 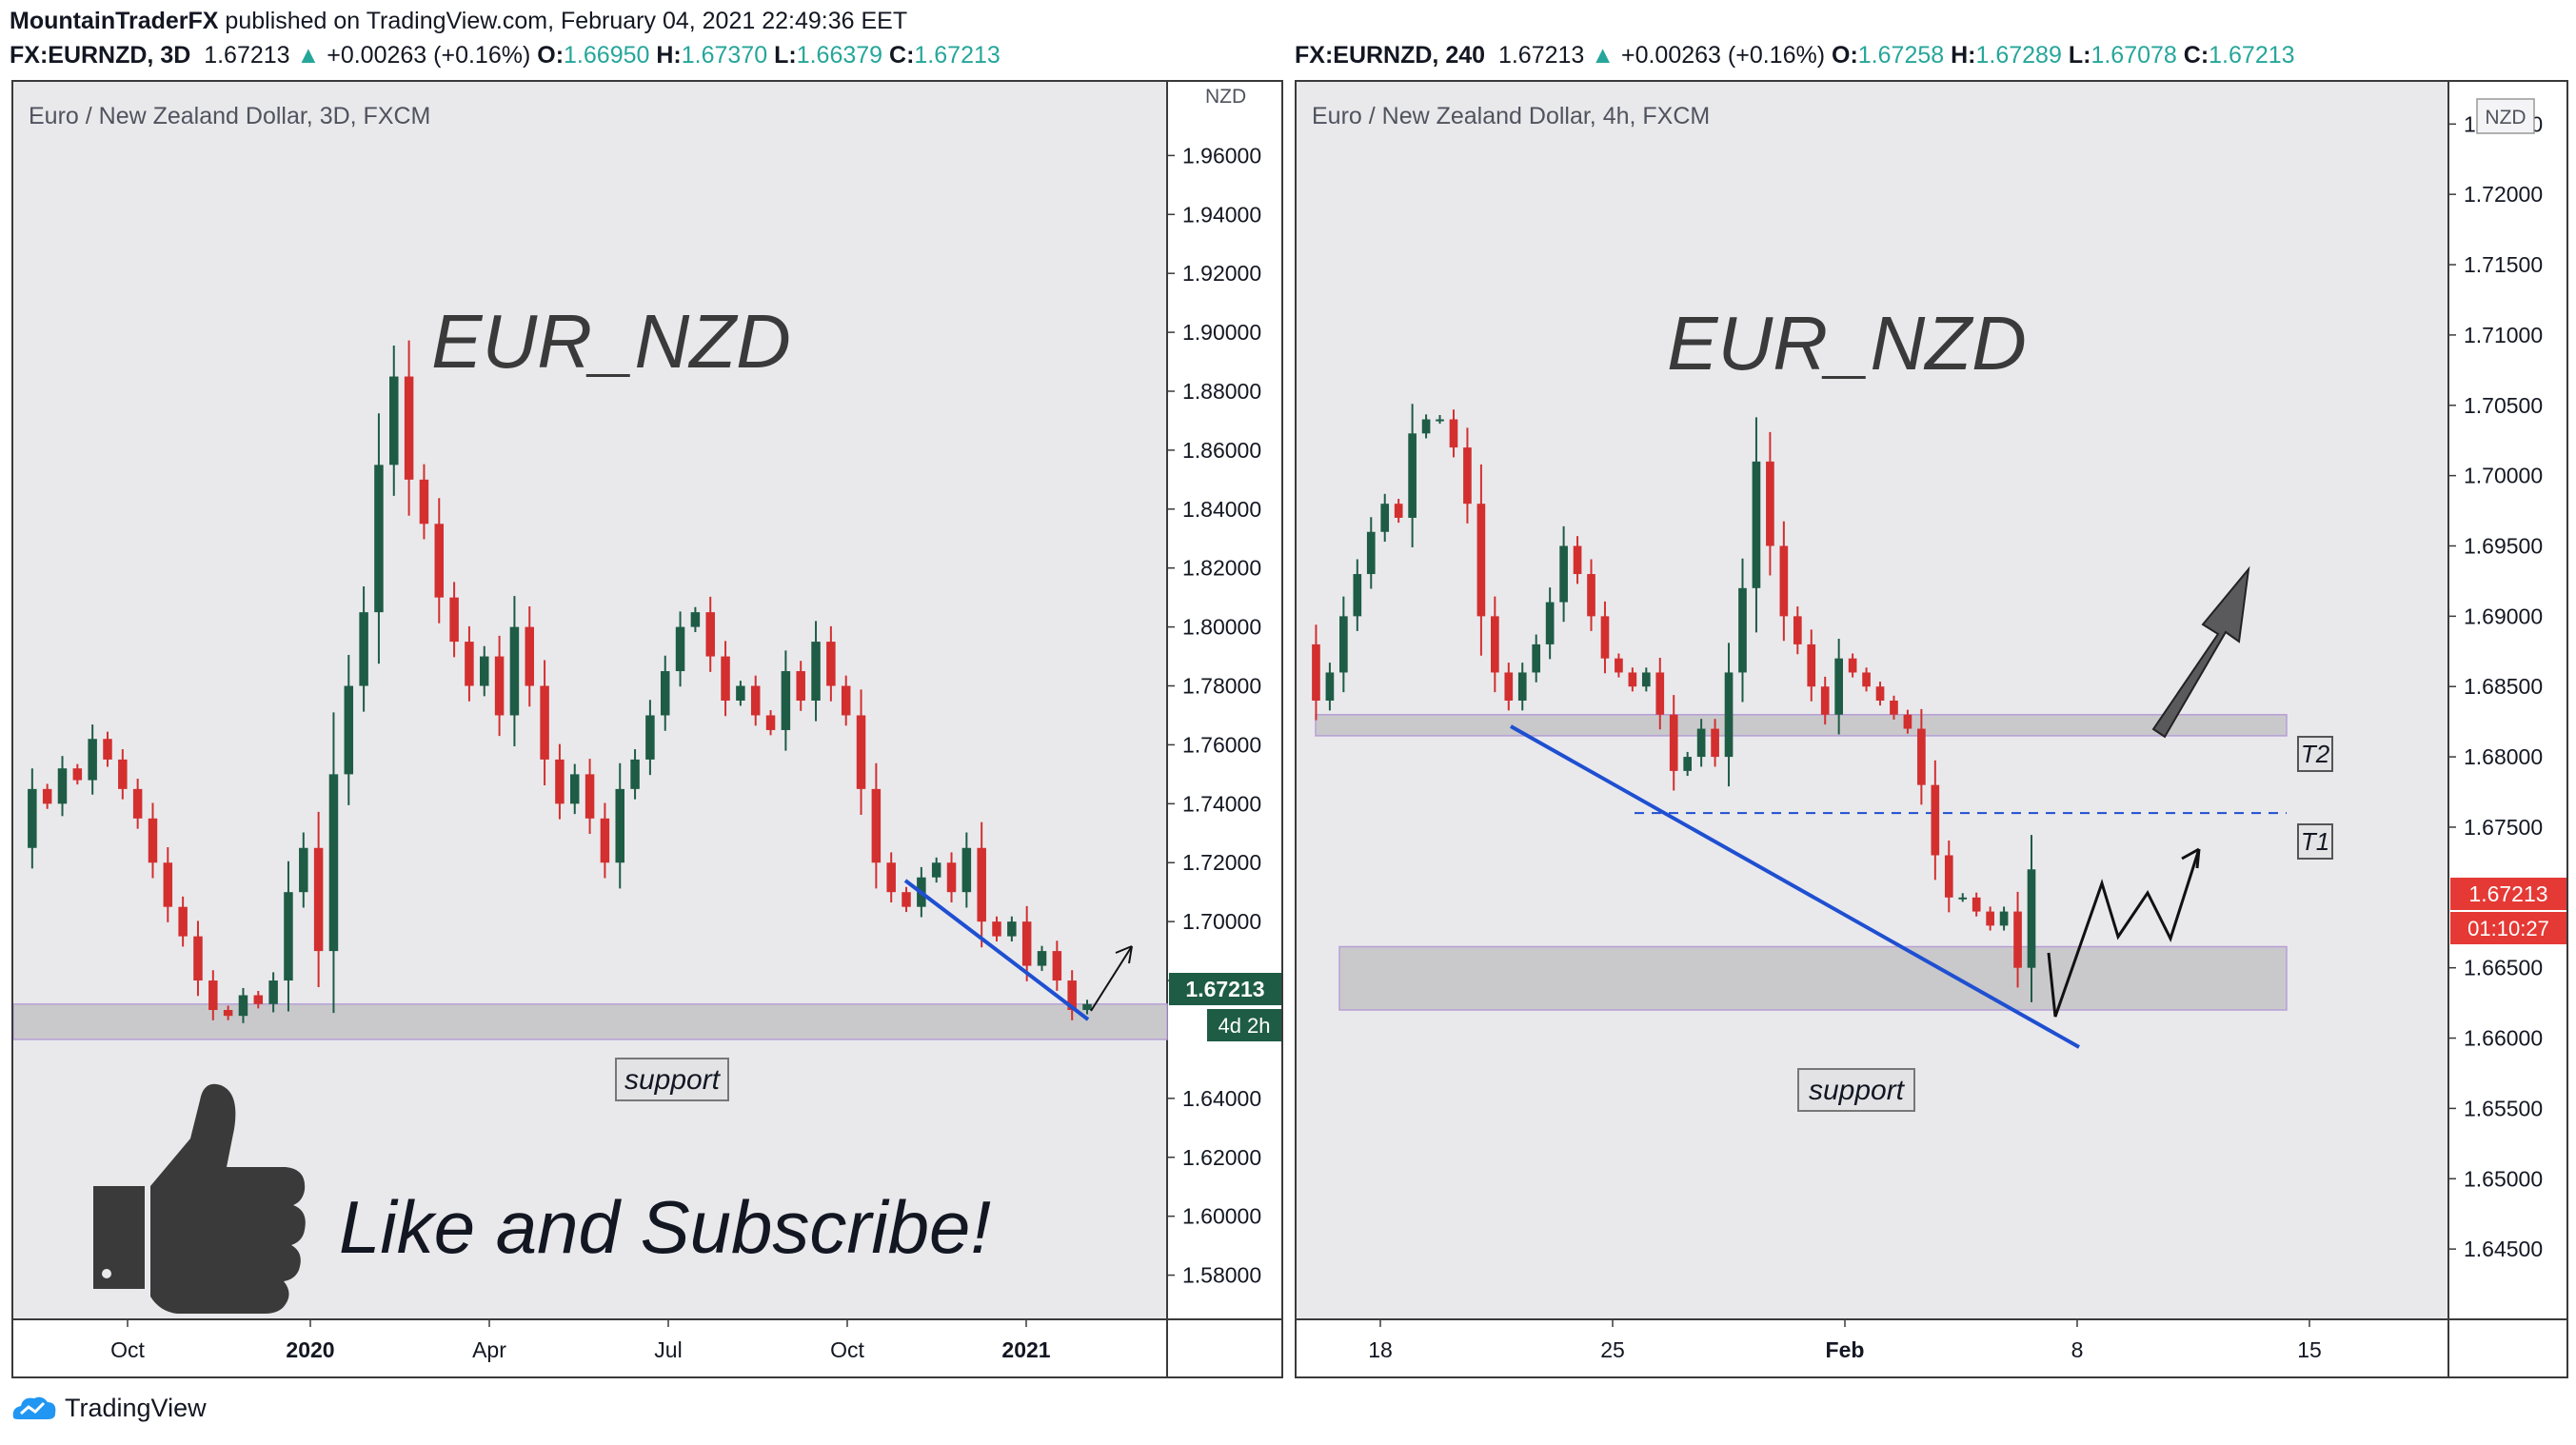 What do you see at coordinates (672, 1080) in the screenshot?
I see `left-support-label-box` at bounding box center [672, 1080].